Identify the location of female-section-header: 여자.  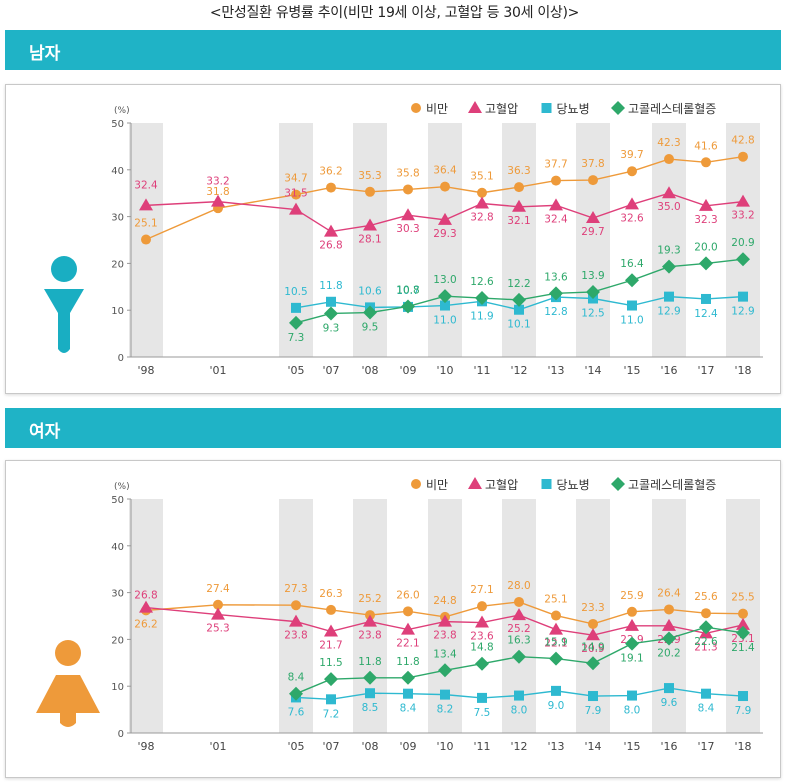
(393, 428).